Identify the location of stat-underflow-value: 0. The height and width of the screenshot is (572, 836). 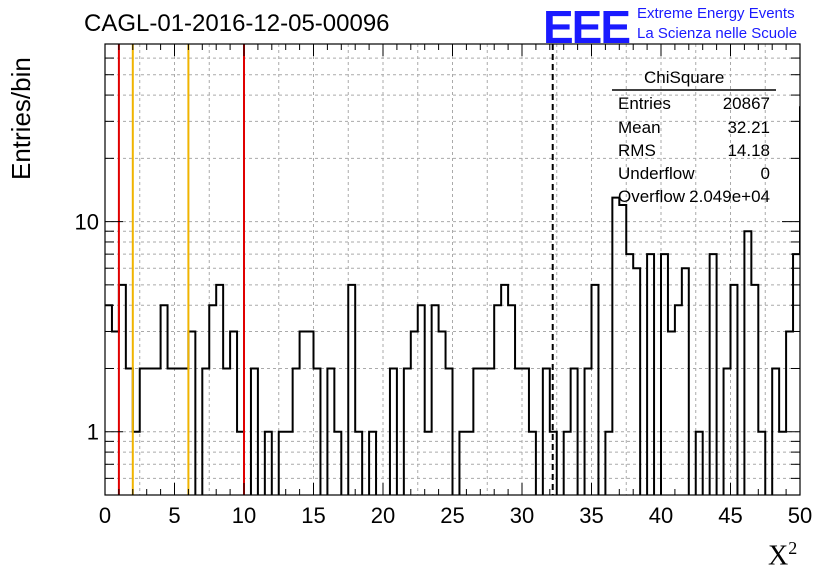
(765, 173).